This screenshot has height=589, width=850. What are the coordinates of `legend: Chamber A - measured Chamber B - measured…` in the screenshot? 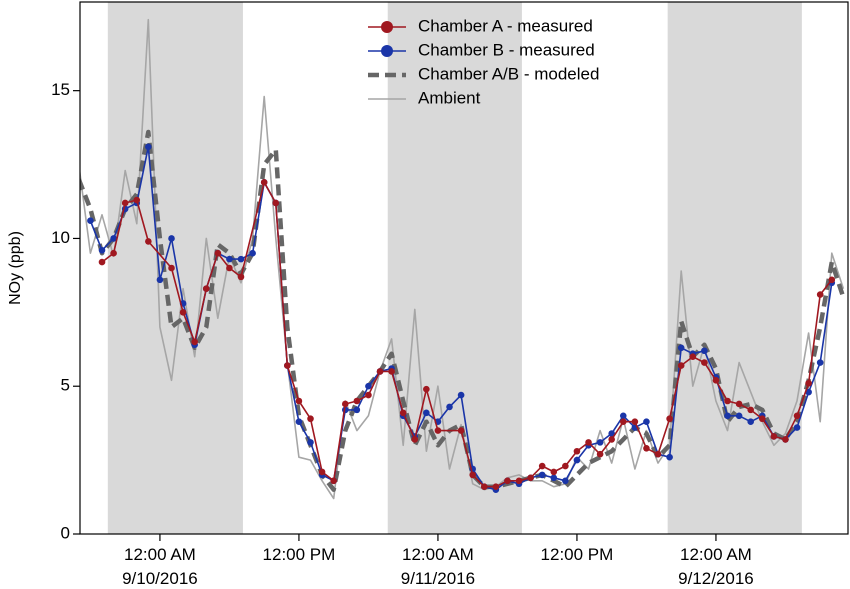 It's located at (483, 61).